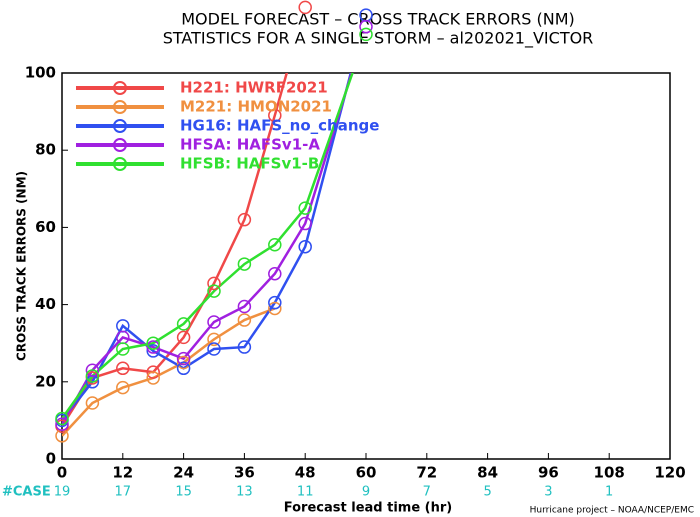 The height and width of the screenshot is (517, 700). Describe the element at coordinates (244, 492) in the screenshot. I see `case-count: 13` at that location.